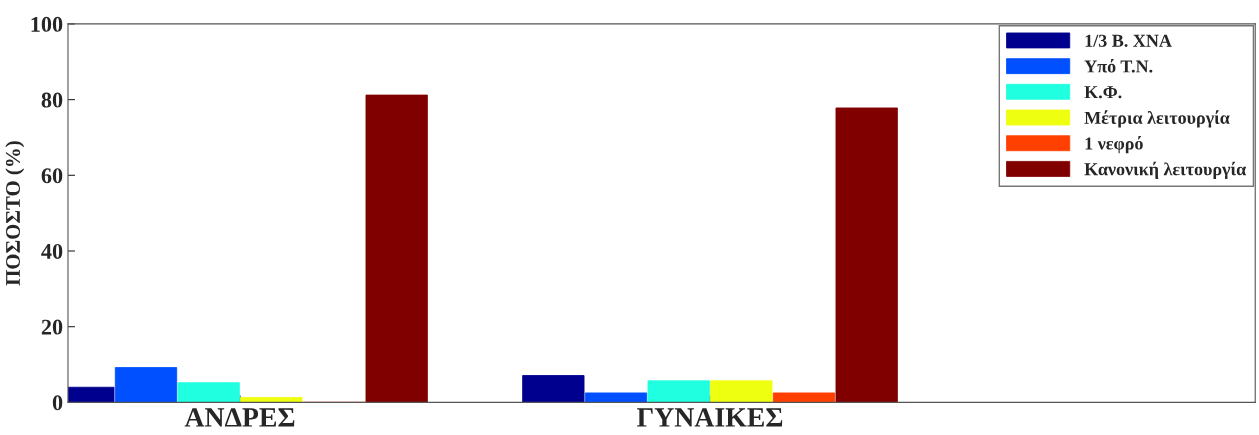  What do you see at coordinates (52, 251) in the screenshot?
I see `y-tick-label: 40` at bounding box center [52, 251].